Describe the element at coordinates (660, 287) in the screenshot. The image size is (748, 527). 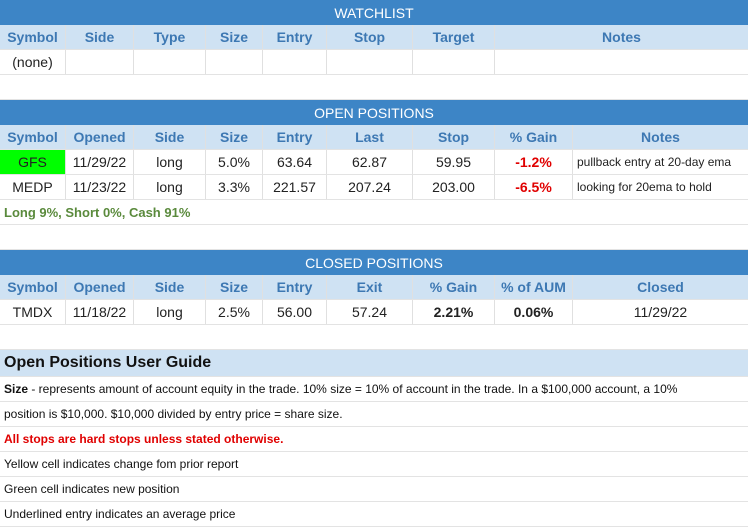
I see `col-header-closed: Closed` at that location.